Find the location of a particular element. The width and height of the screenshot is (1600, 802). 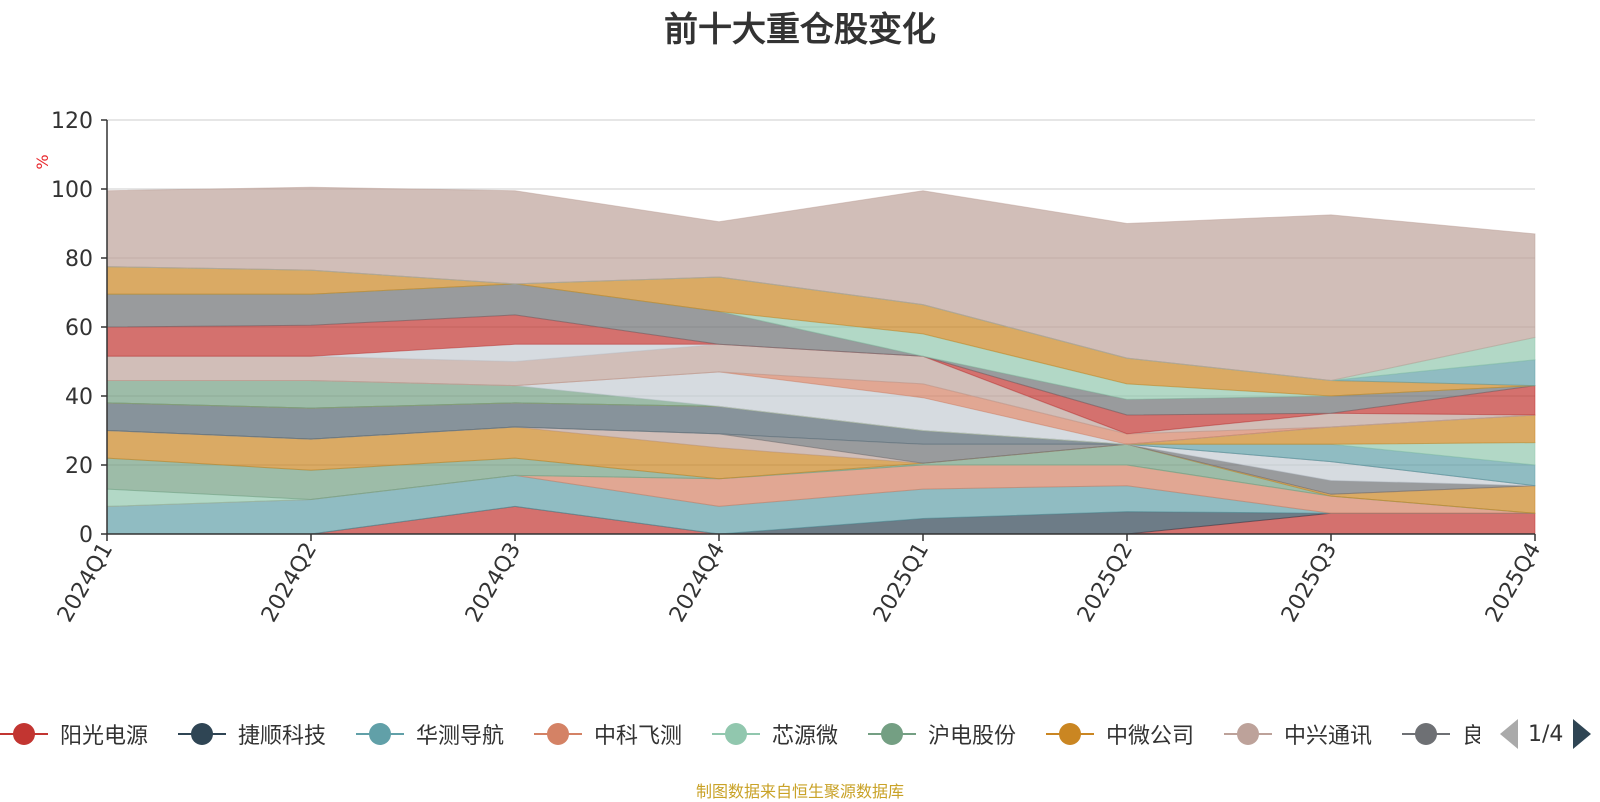

x-tick-label: 2024Q1 is located at coordinates (85, 583).